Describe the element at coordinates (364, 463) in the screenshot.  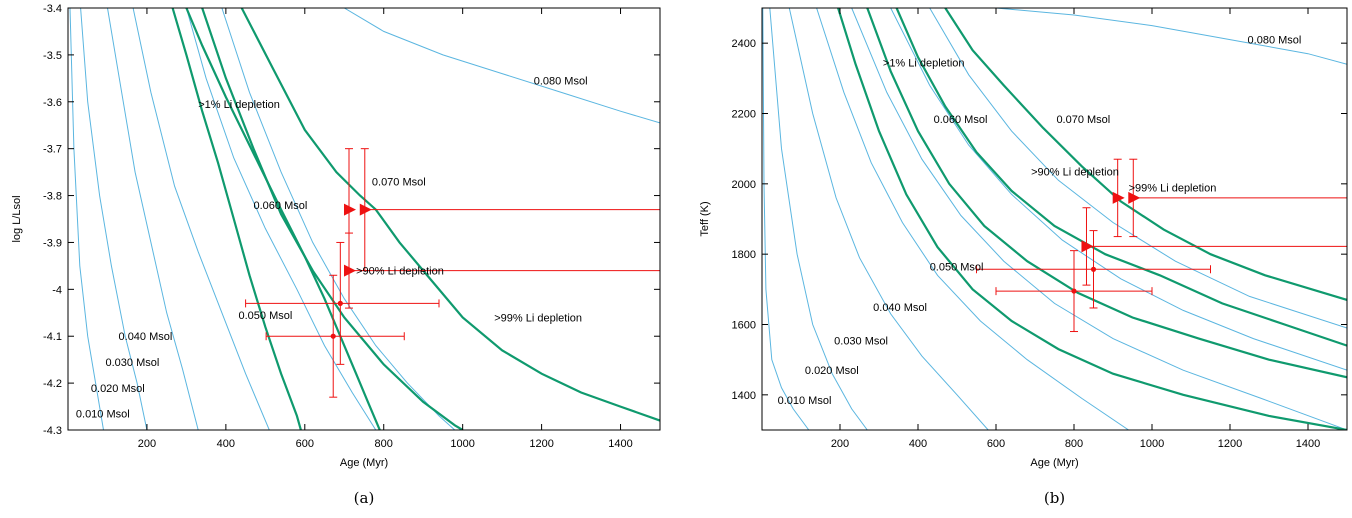
I see `x-axis-label: Age (Myr)` at that location.